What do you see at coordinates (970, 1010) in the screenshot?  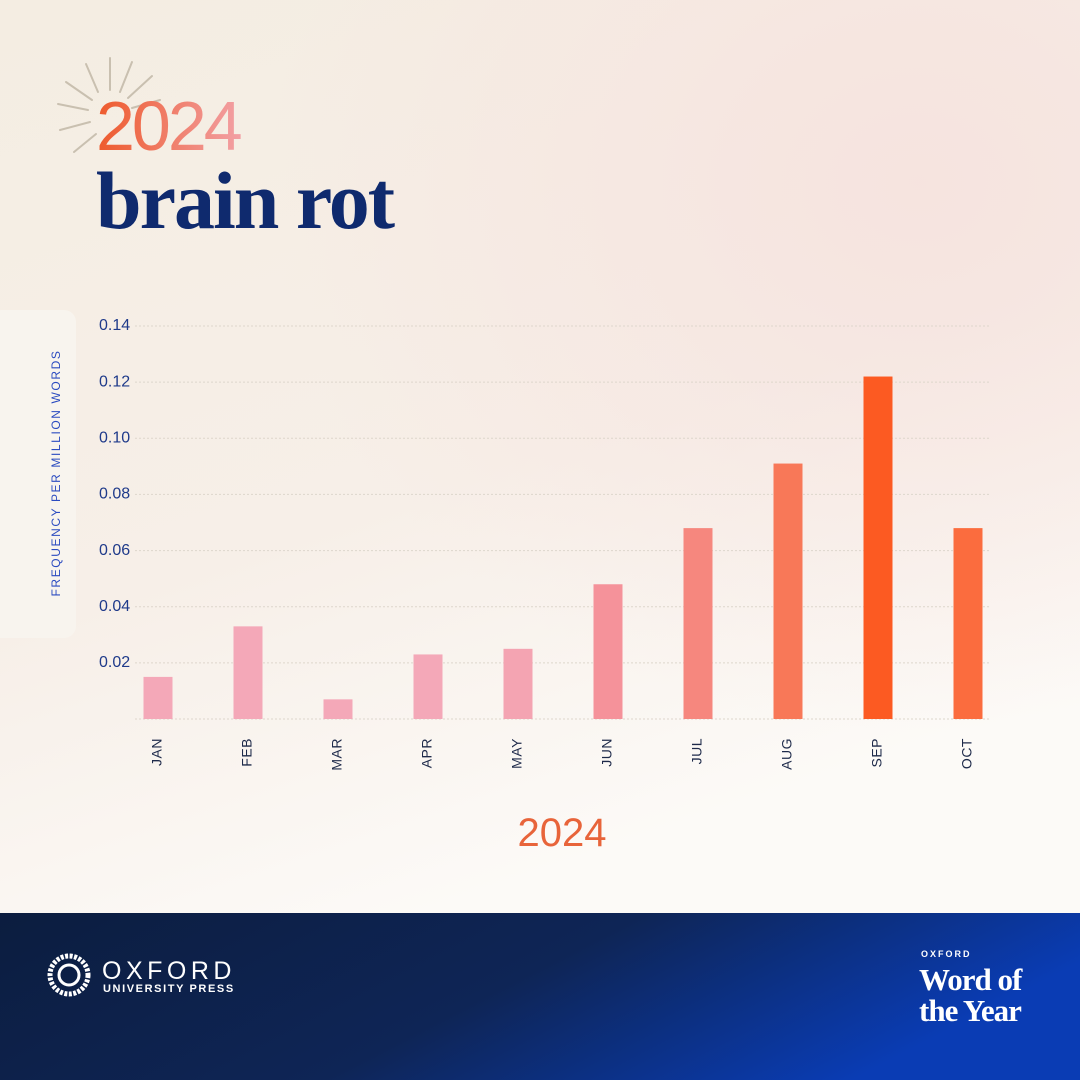 I see `brand-line2: the Year` at bounding box center [970, 1010].